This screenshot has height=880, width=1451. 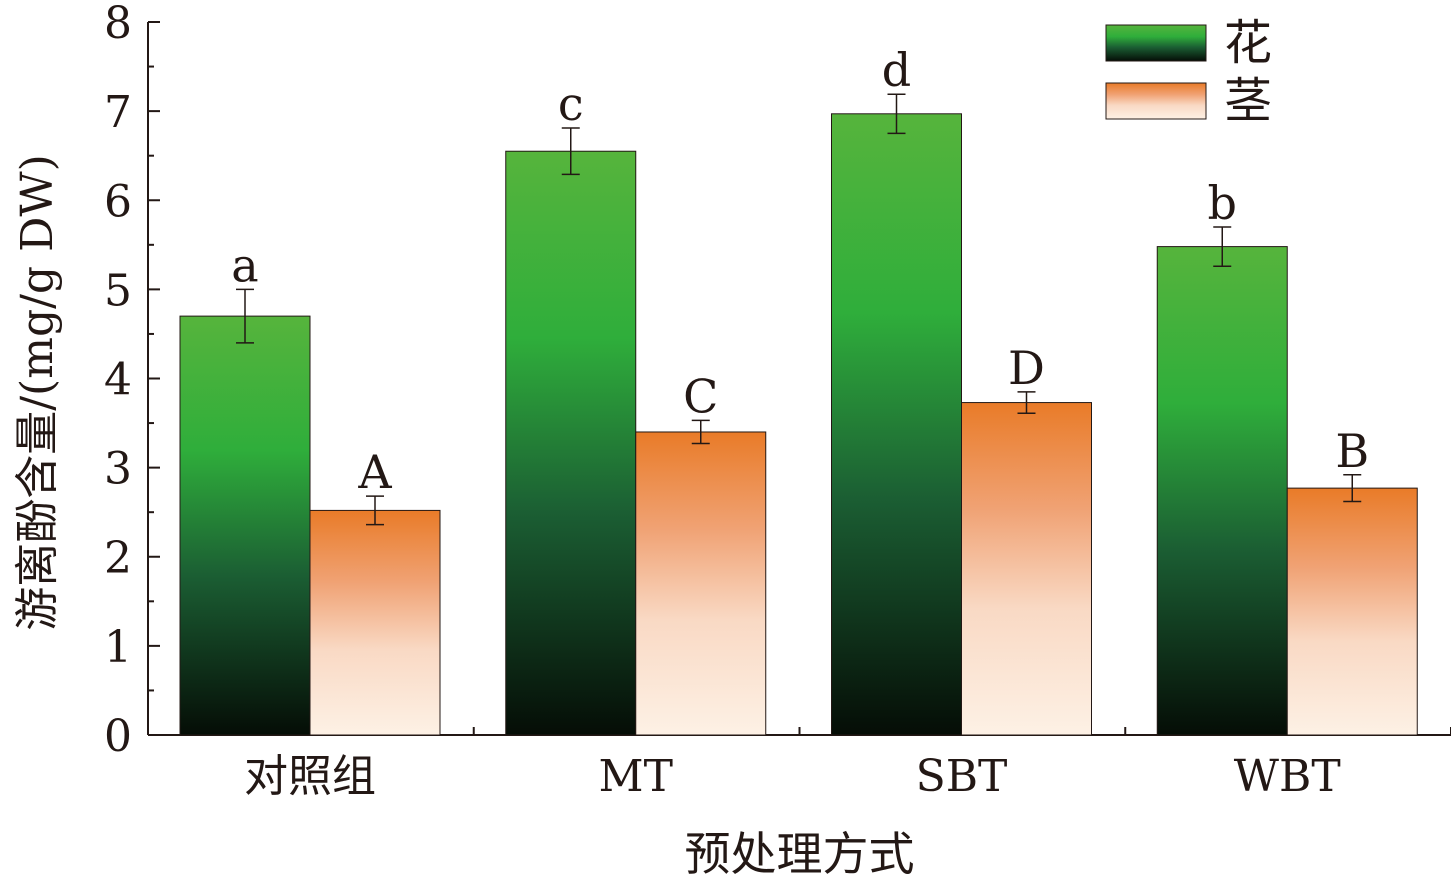 What do you see at coordinates (118, 112) in the screenshot?
I see `y-tick-label: 7` at bounding box center [118, 112].